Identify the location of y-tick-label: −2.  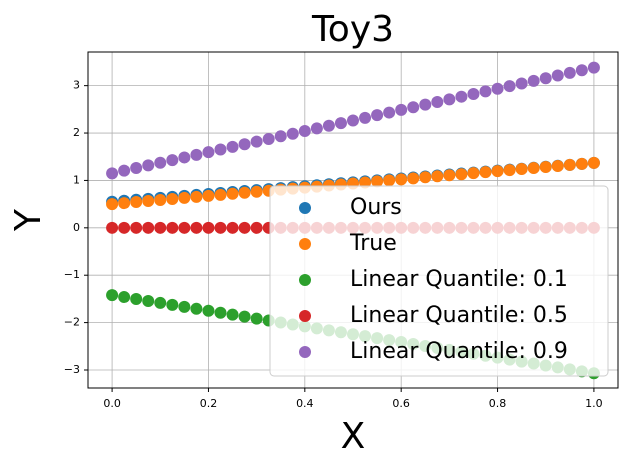
(72, 322).